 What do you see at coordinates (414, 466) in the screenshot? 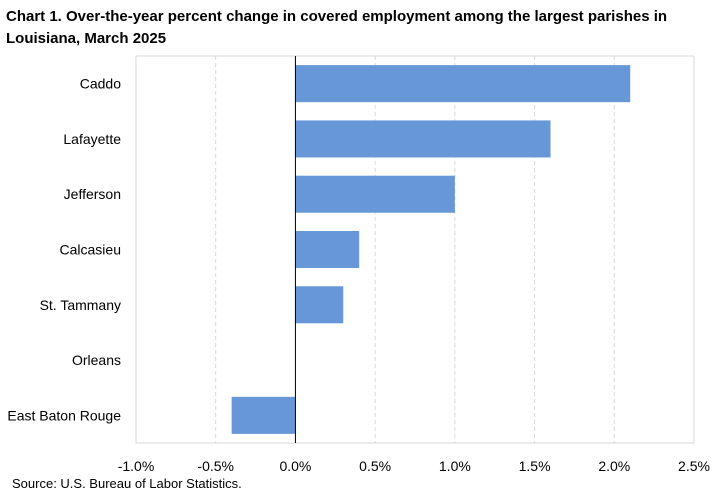
I see `x-tick-labels: -1.0% -0.5% 0.0% 0.5% 1.0% 1.5% 2.0% 2.5%` at bounding box center [414, 466].